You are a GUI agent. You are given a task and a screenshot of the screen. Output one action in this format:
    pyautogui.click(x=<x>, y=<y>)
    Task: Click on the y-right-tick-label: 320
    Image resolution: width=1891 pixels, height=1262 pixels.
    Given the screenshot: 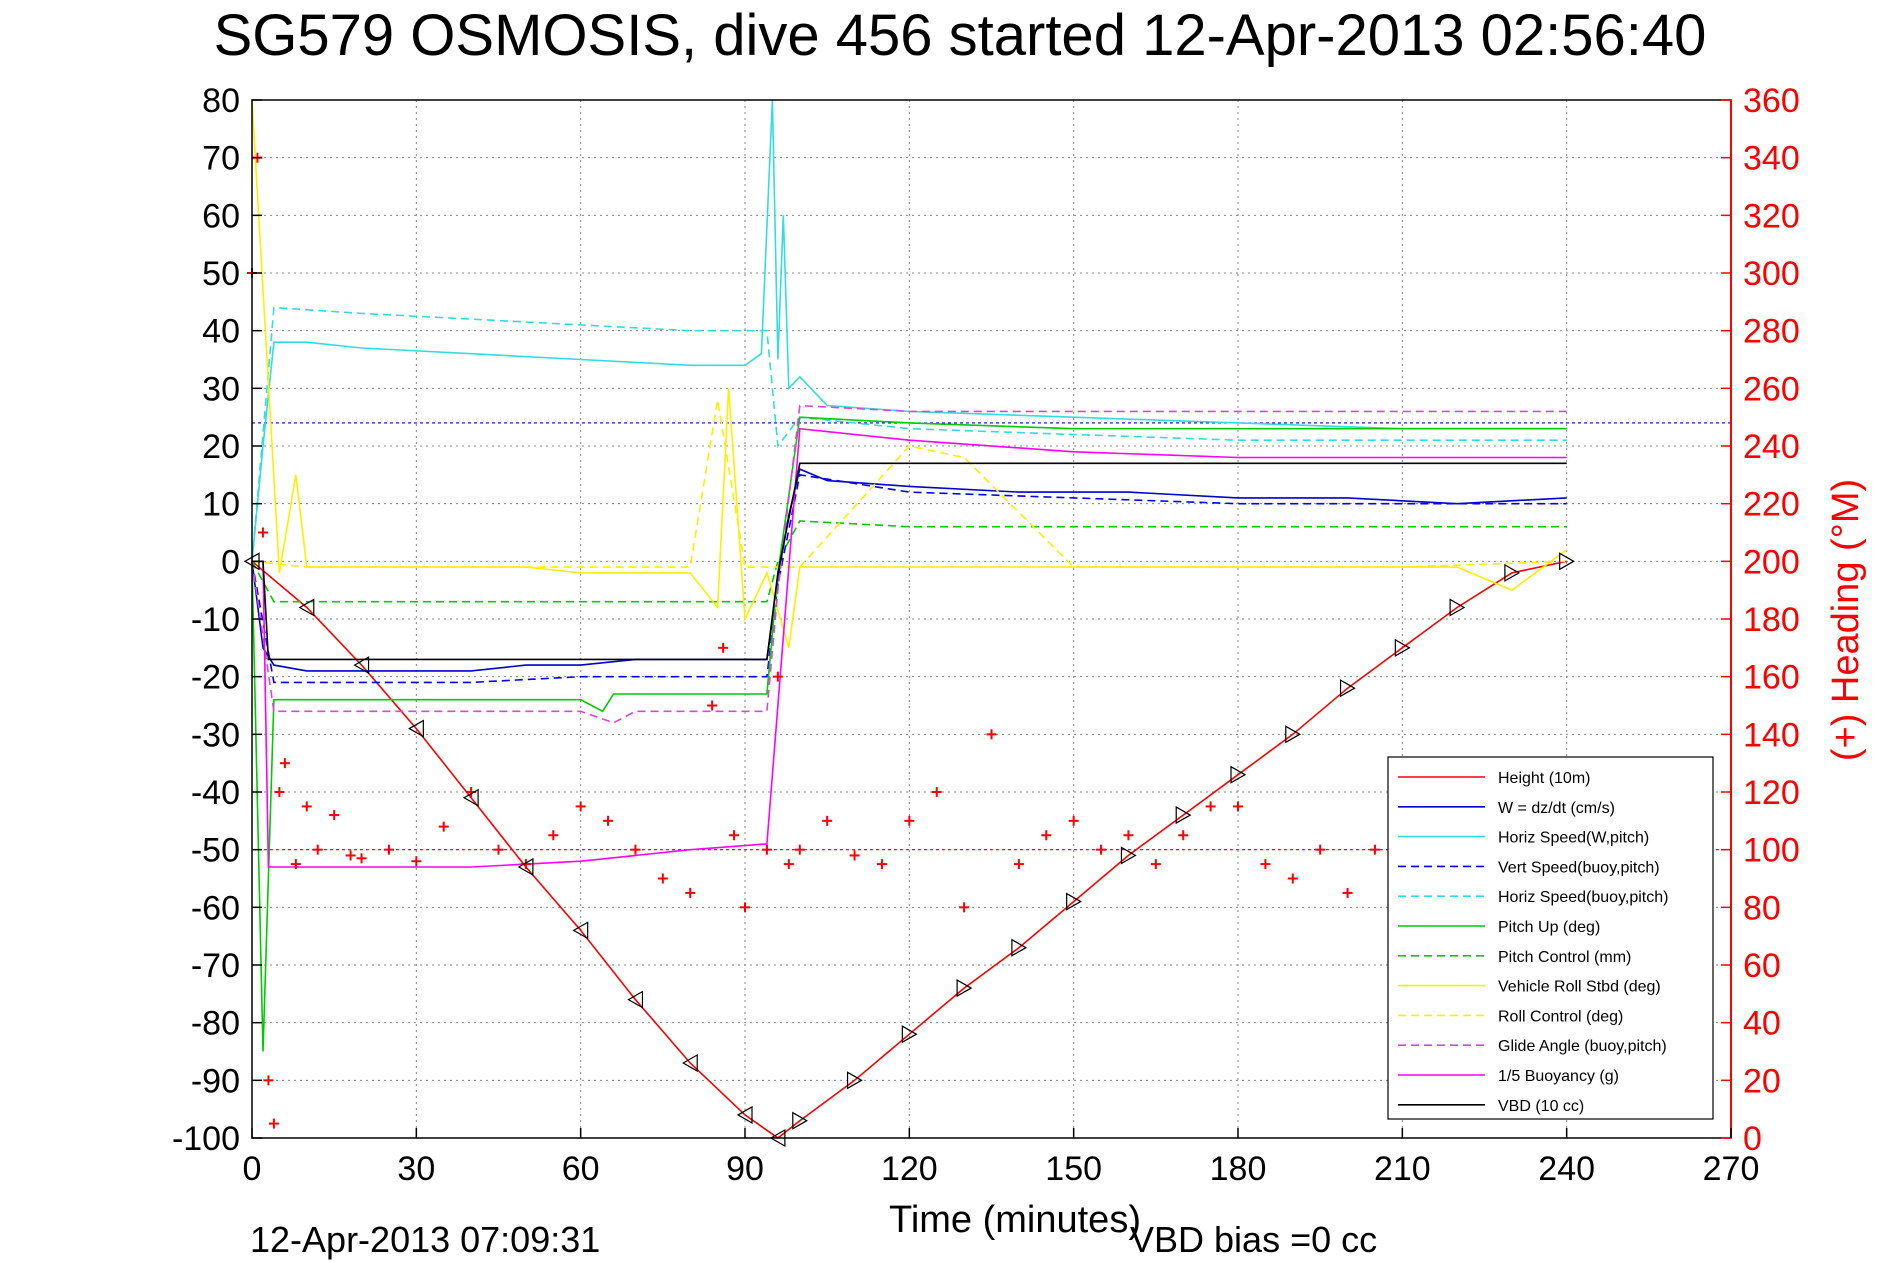 What is the action you would take?
    pyautogui.click(x=1771, y=216)
    